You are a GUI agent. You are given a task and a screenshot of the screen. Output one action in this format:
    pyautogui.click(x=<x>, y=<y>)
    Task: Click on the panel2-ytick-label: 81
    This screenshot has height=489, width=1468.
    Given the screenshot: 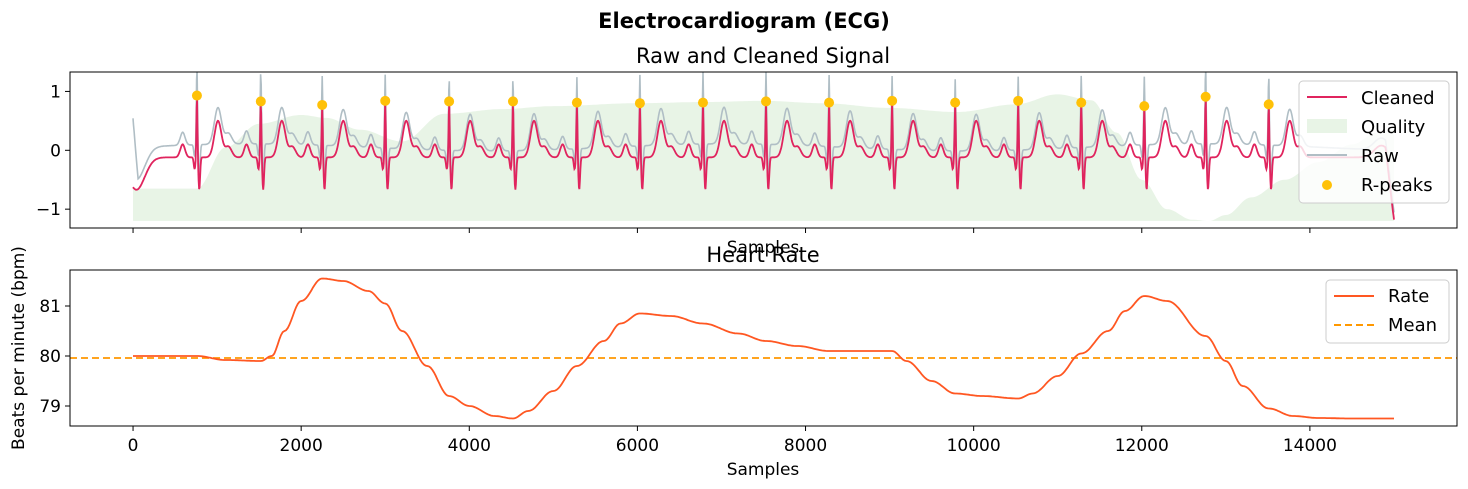 What is the action you would take?
    pyautogui.click(x=50, y=307)
    